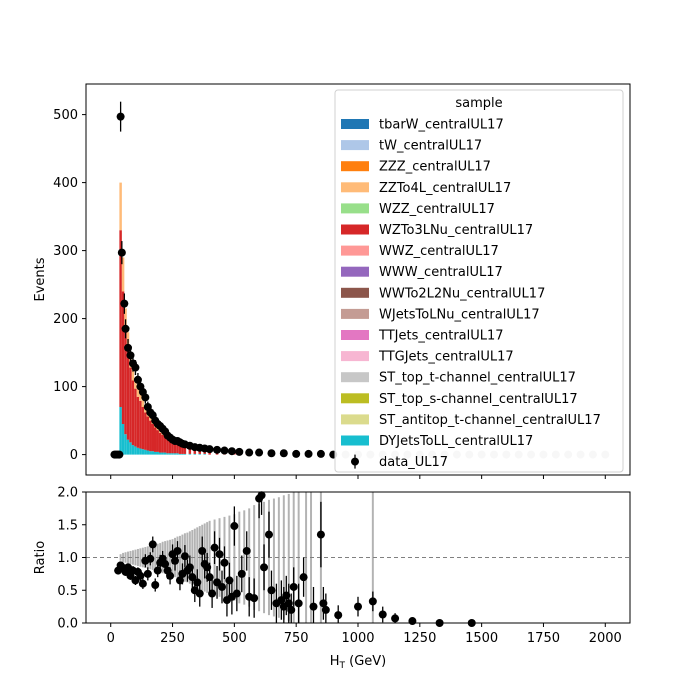 The image size is (700, 700). Describe the element at coordinates (446, 357) in the screenshot. I see `legend-label: TTGJets_centralUL17` at that location.